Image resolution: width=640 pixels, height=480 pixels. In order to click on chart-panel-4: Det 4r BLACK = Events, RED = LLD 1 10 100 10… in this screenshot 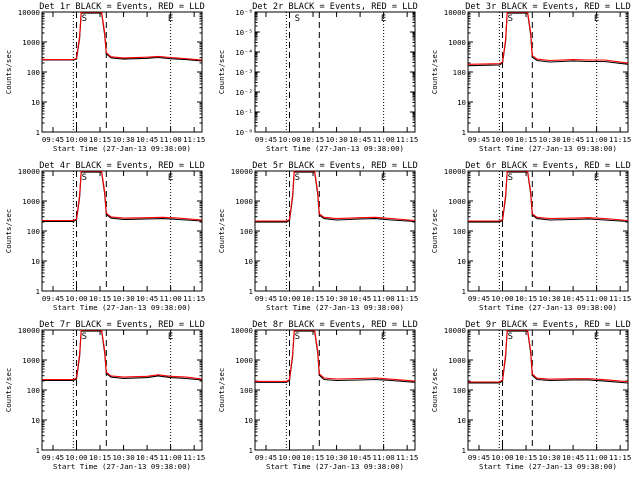, I will do `click(104, 236)`.